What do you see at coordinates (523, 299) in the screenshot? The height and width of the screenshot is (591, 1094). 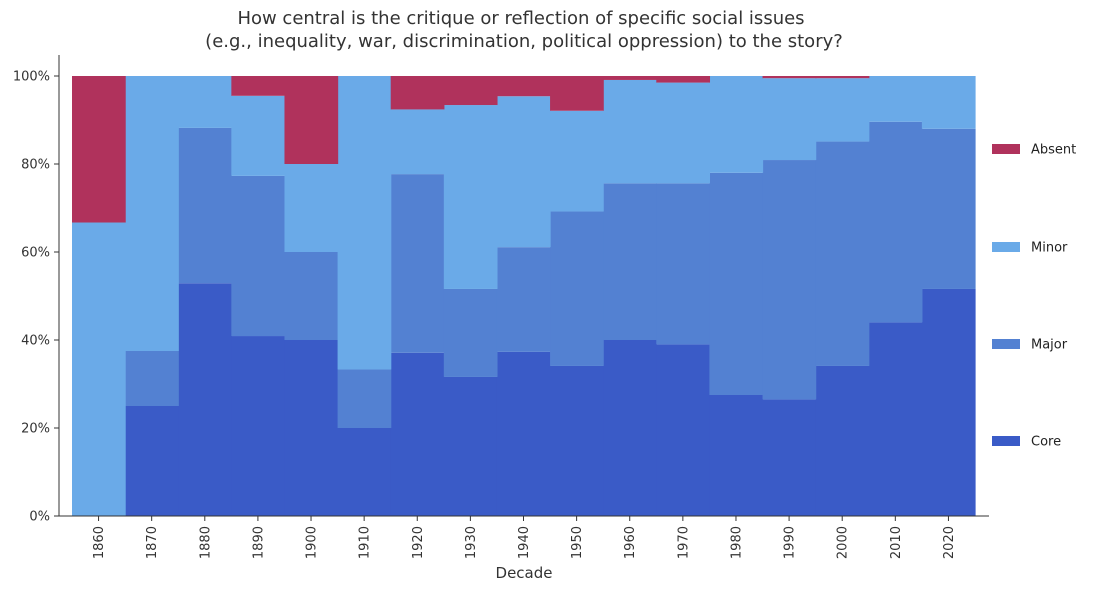 I see `area-segment-major-1940` at bounding box center [523, 299].